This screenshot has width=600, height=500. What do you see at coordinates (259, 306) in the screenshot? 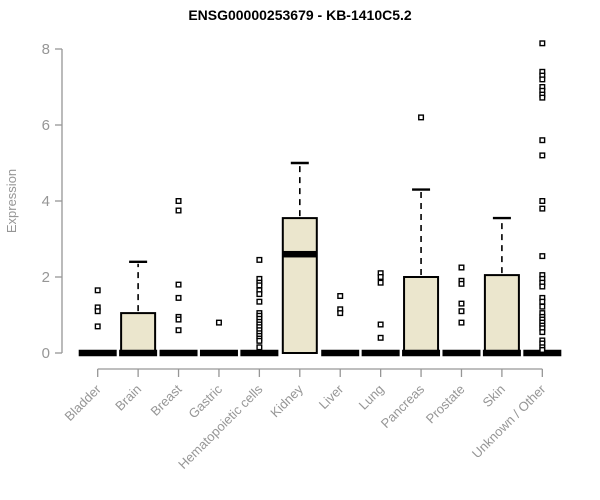
I see `box-group-hematopoietic-cells` at bounding box center [259, 306].